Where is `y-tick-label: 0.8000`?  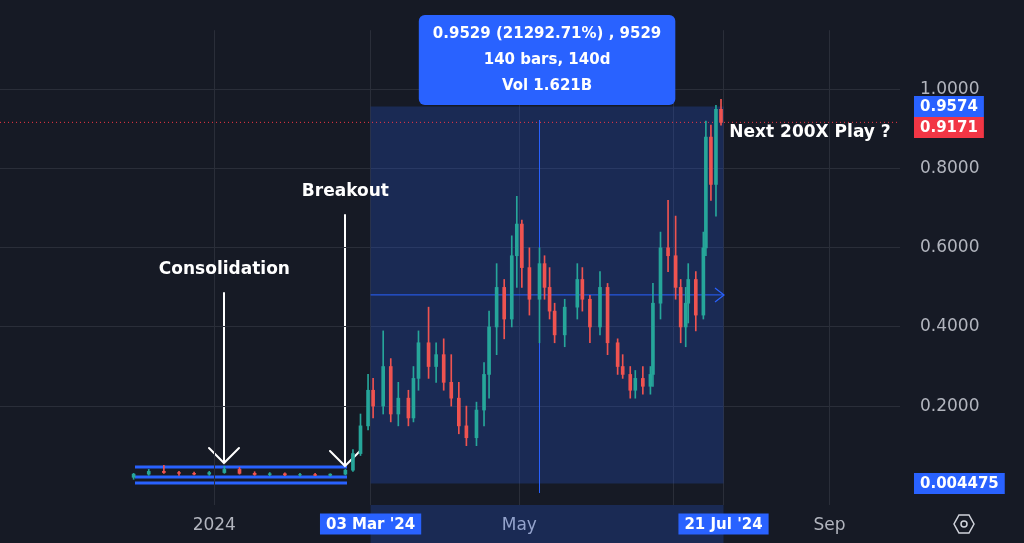
y-tick-label: 0.8000 is located at coordinates (950, 167).